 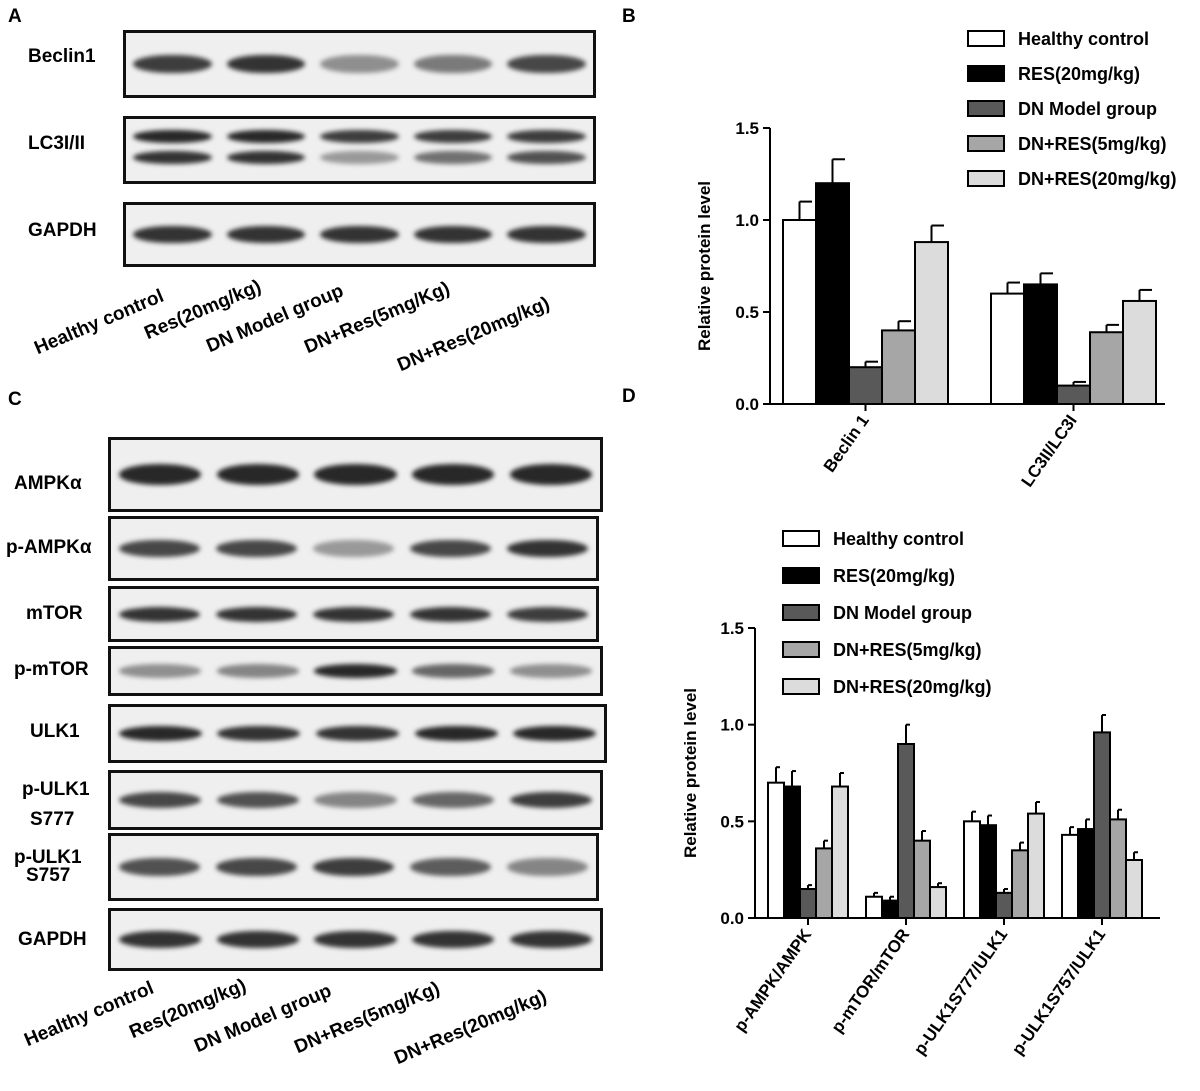 I want to click on x-tick-label: p-ULK1S777/ULK1, so click(x=960, y=991).